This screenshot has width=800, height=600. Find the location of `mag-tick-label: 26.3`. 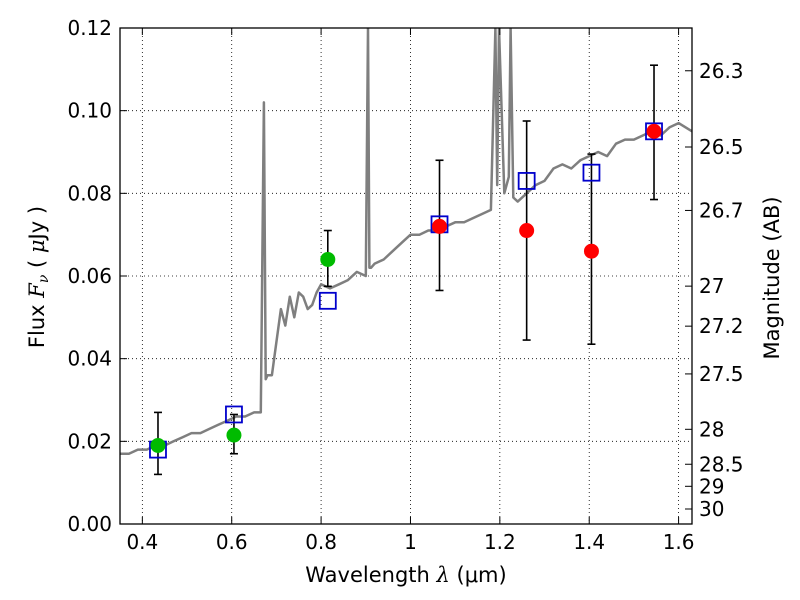

mag-tick-label: 26.3 is located at coordinates (721, 71).